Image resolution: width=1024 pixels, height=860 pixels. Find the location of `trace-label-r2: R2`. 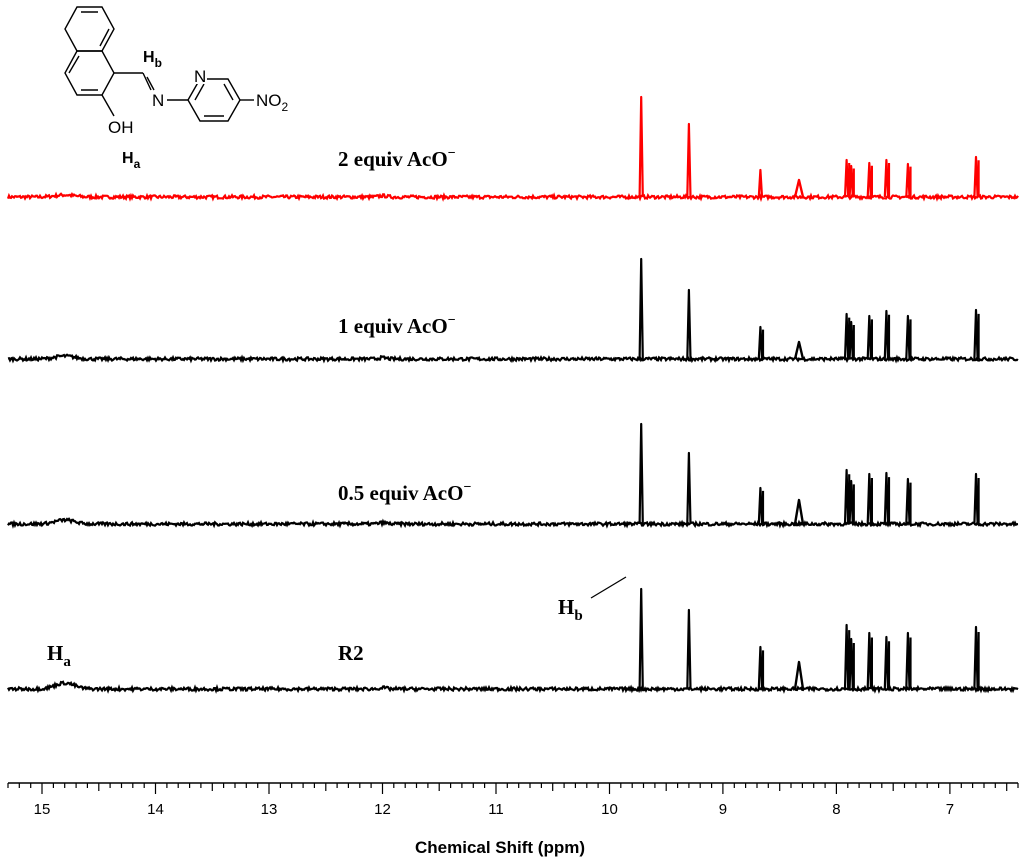

trace-label-r2: R2 is located at coordinates (351, 653).